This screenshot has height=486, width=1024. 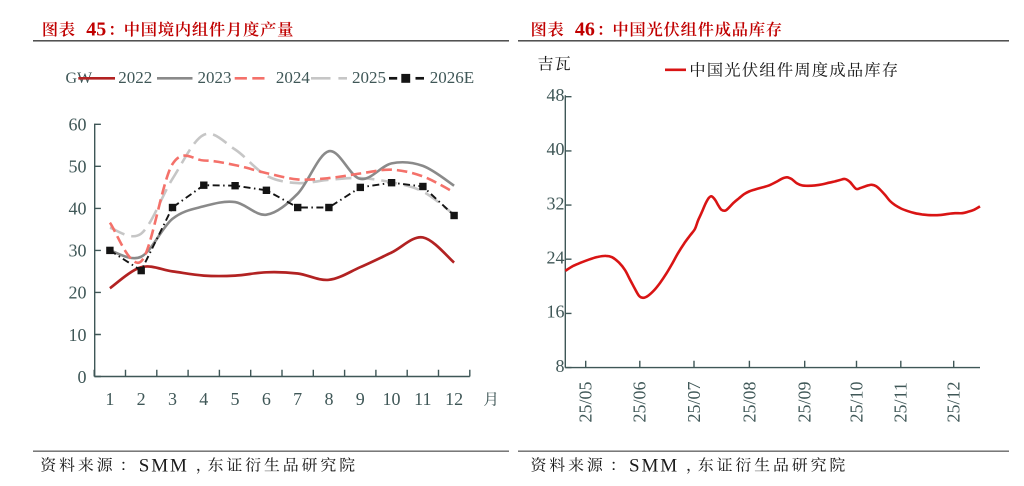 I want to click on svg-text: 16, so click(x=556, y=312).